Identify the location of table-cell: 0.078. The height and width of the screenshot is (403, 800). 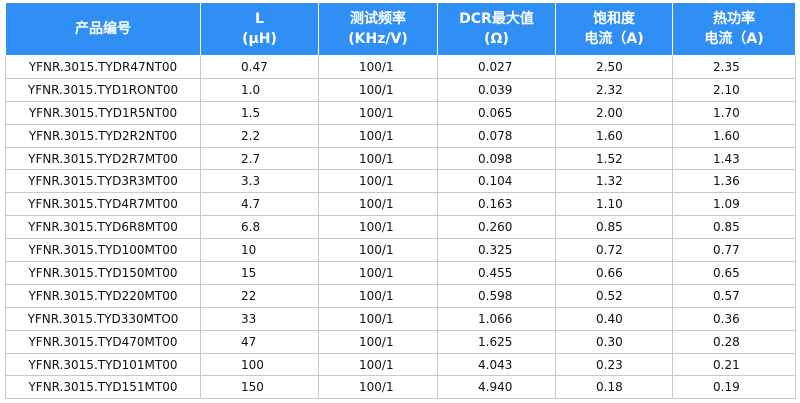
(496, 135).